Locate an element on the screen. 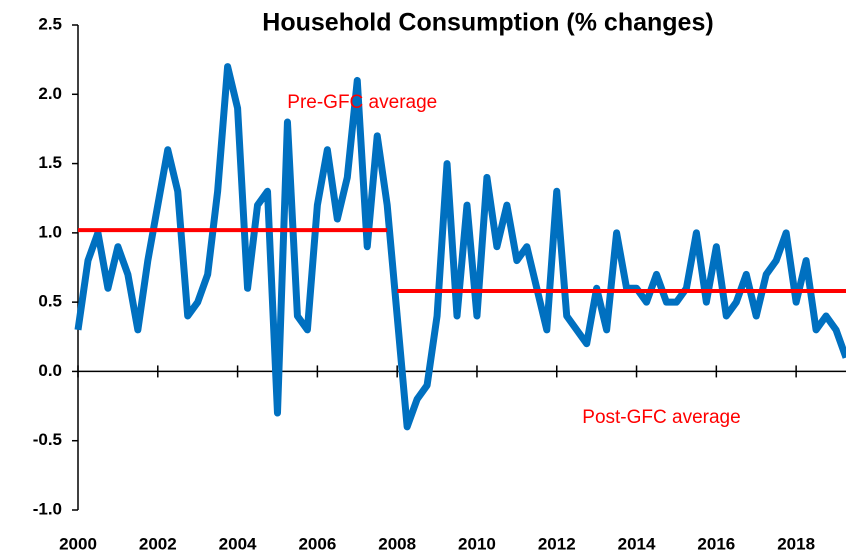  x-tick-label: 2010 is located at coordinates (477, 543).